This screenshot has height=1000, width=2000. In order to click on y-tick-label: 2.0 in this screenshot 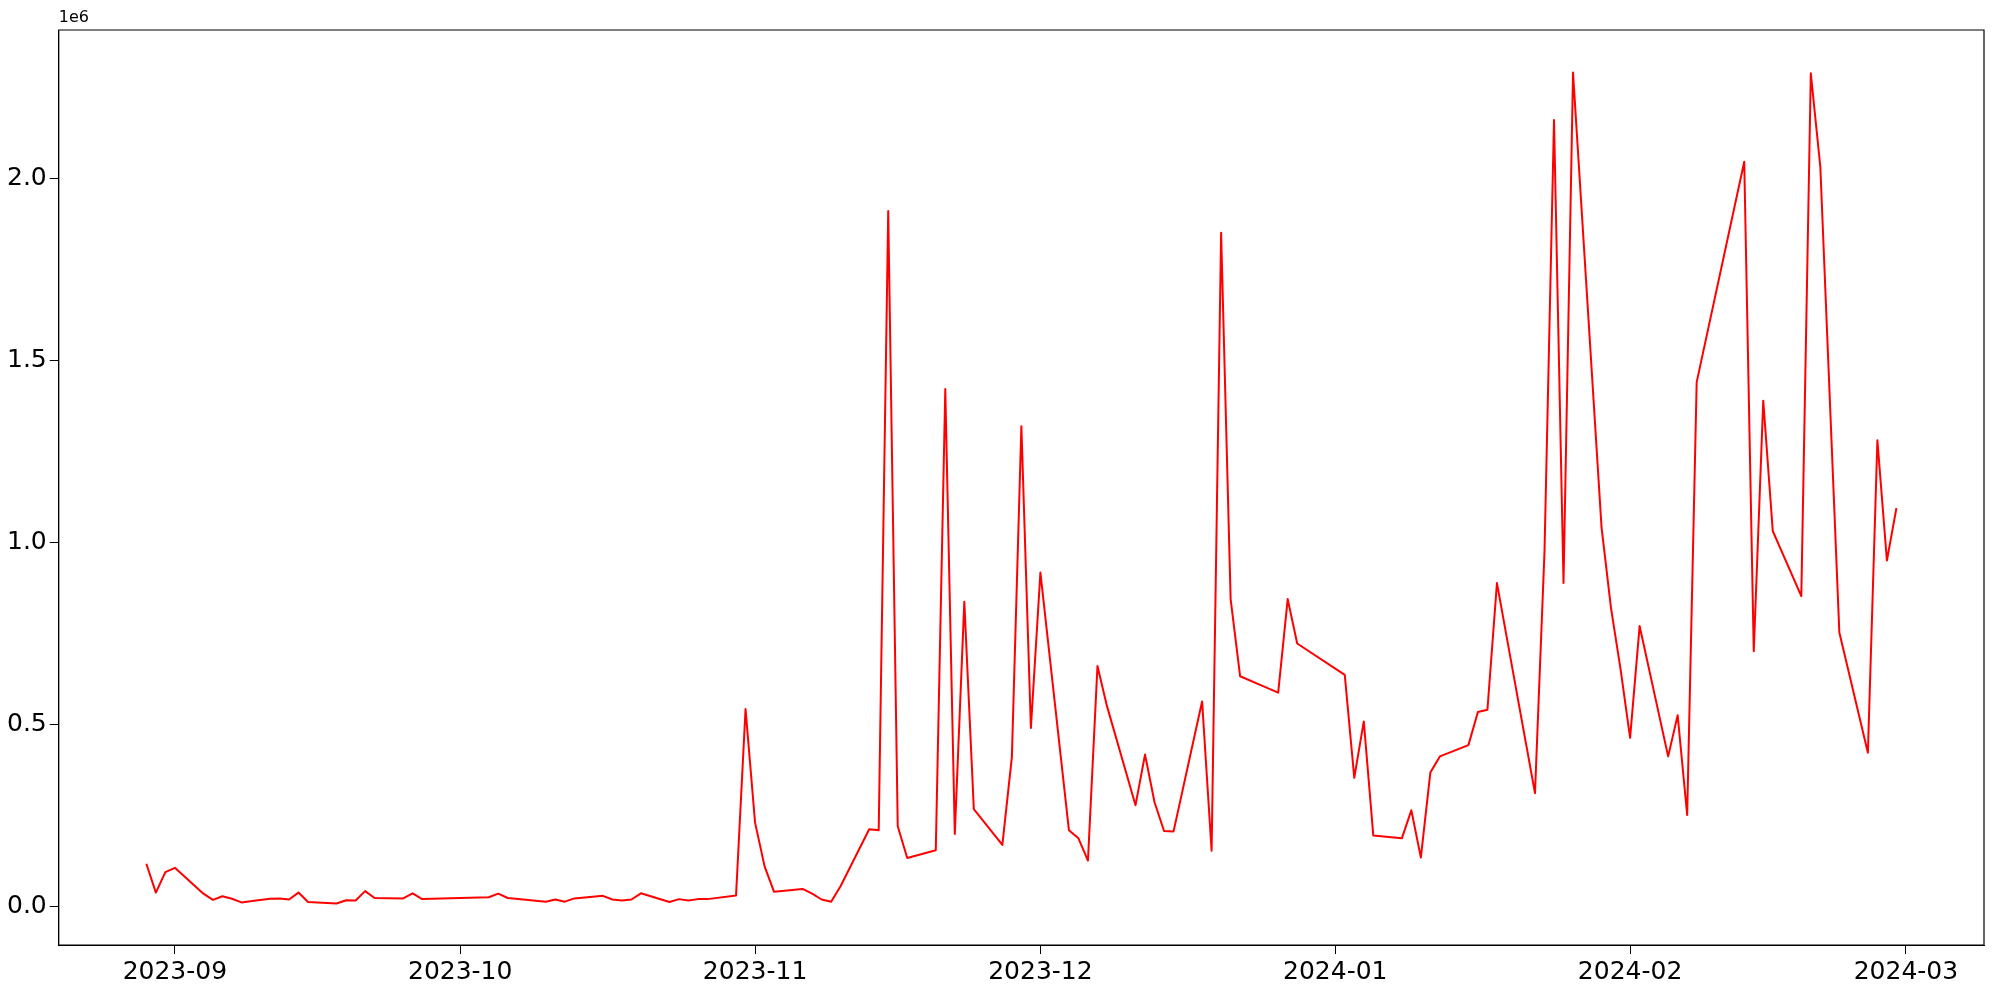, I will do `click(26, 176)`.